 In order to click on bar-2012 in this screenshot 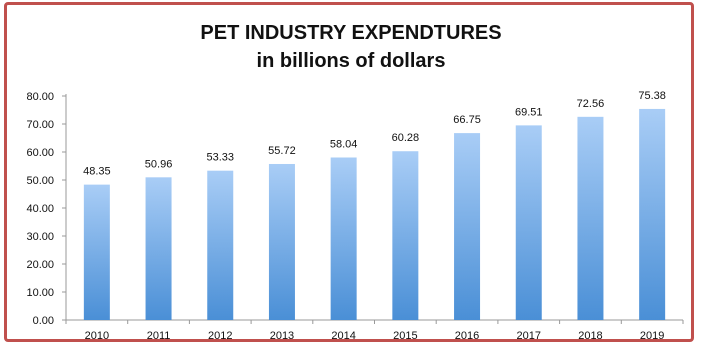, I will do `click(220, 245)`.